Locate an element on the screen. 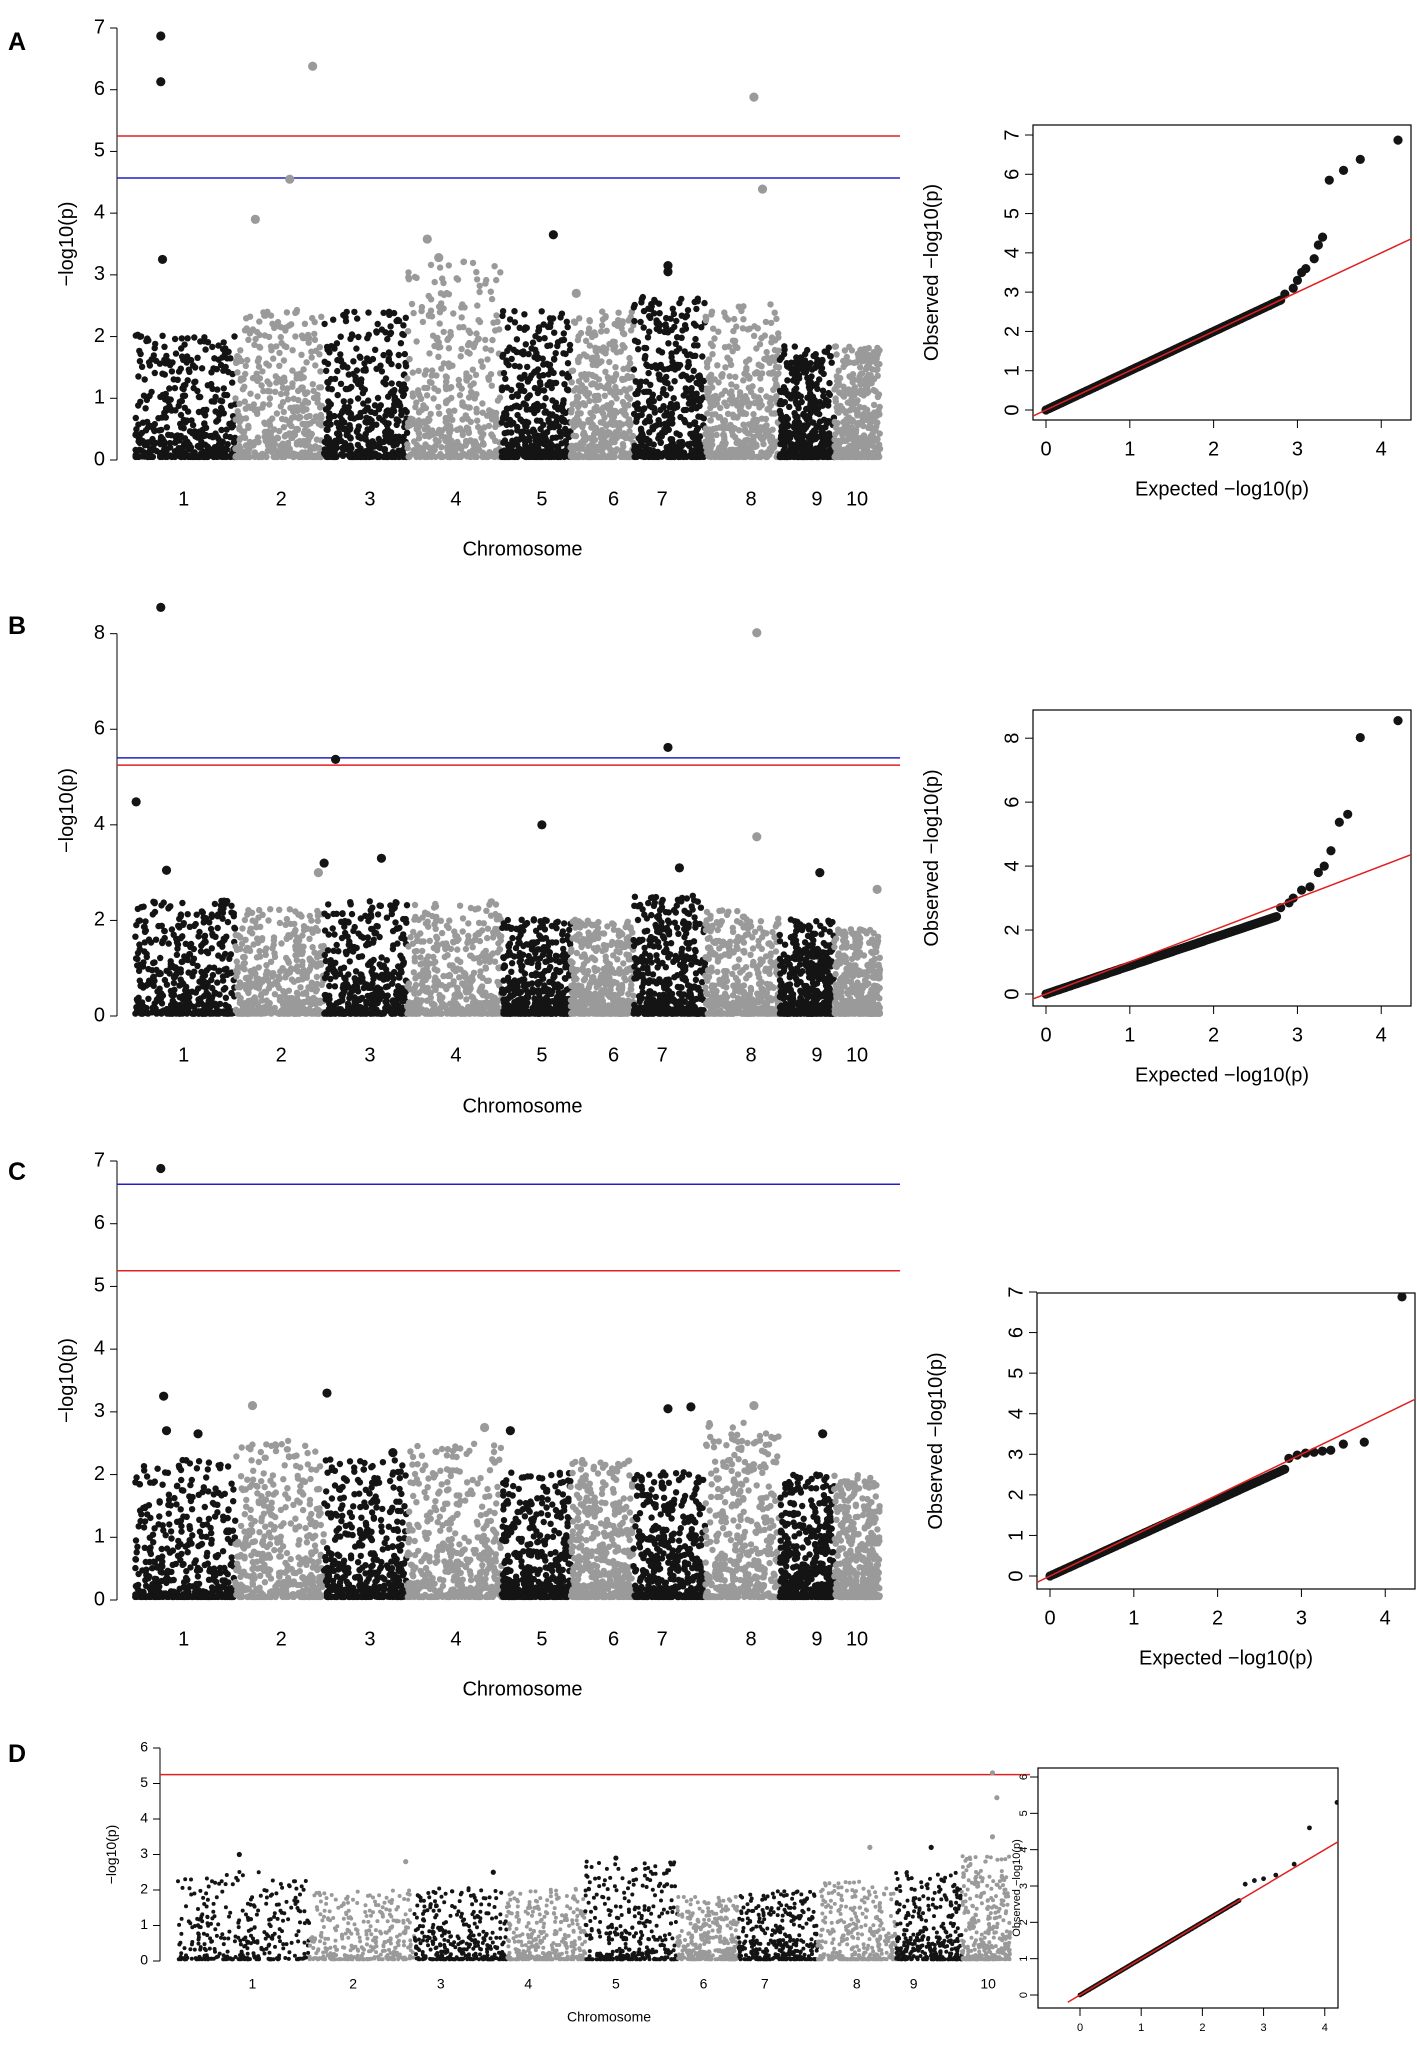 This screenshot has height=2045, width=1417. qq-tail-point is located at coordinates (1343, 170).